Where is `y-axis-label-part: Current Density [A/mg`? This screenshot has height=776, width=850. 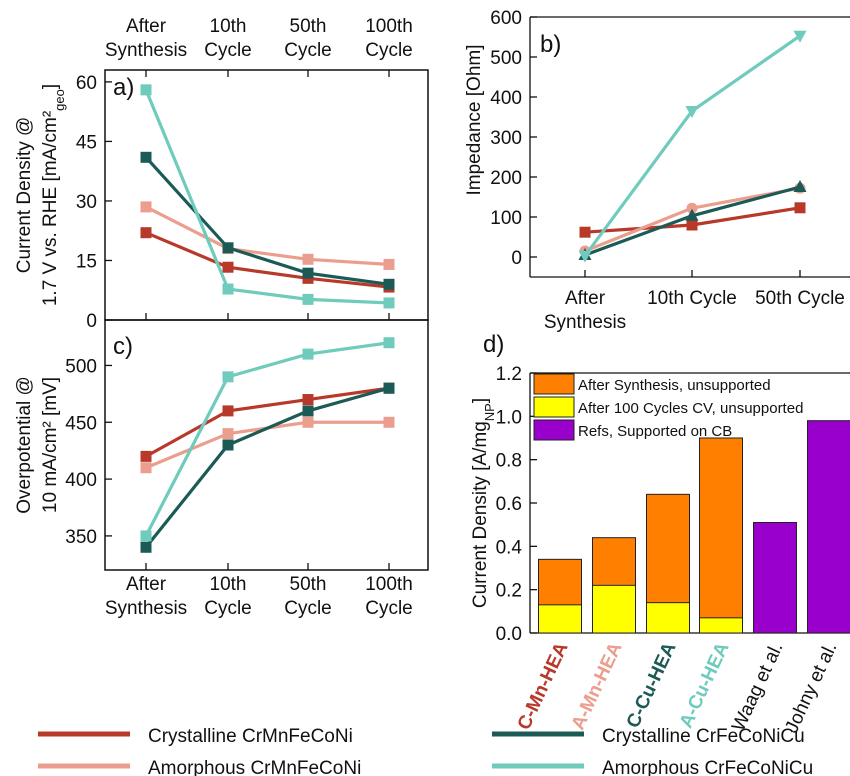 y-axis-label-part: Current Density [A/mg is located at coordinates (480, 514).